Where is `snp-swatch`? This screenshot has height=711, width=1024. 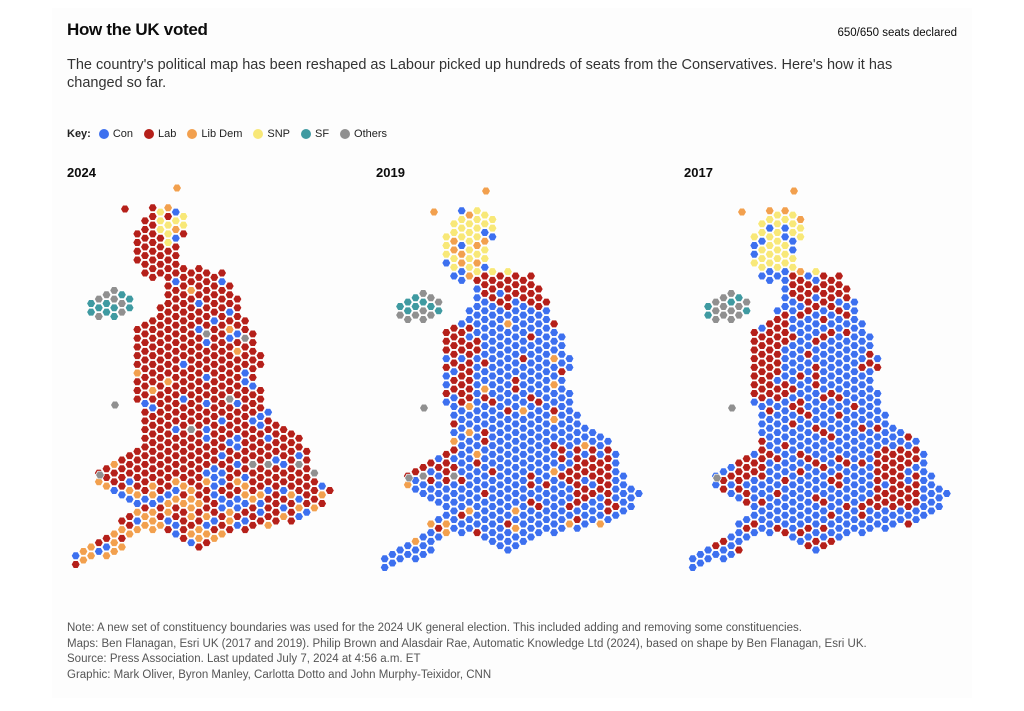 snp-swatch is located at coordinates (258, 134).